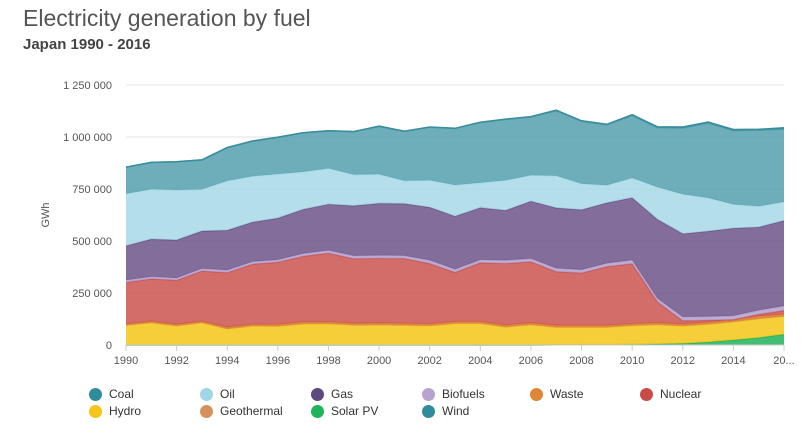 The width and height of the screenshot is (804, 434). I want to click on legend-label: Geothermal, so click(251, 411).